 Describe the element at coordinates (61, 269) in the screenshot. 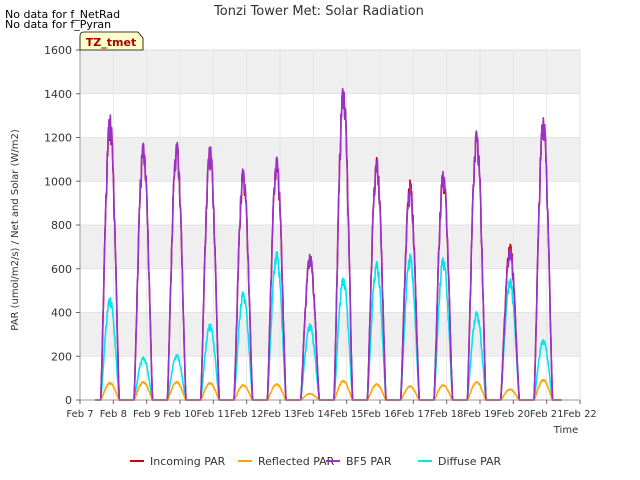

I see `y-tick-label: 600` at that location.